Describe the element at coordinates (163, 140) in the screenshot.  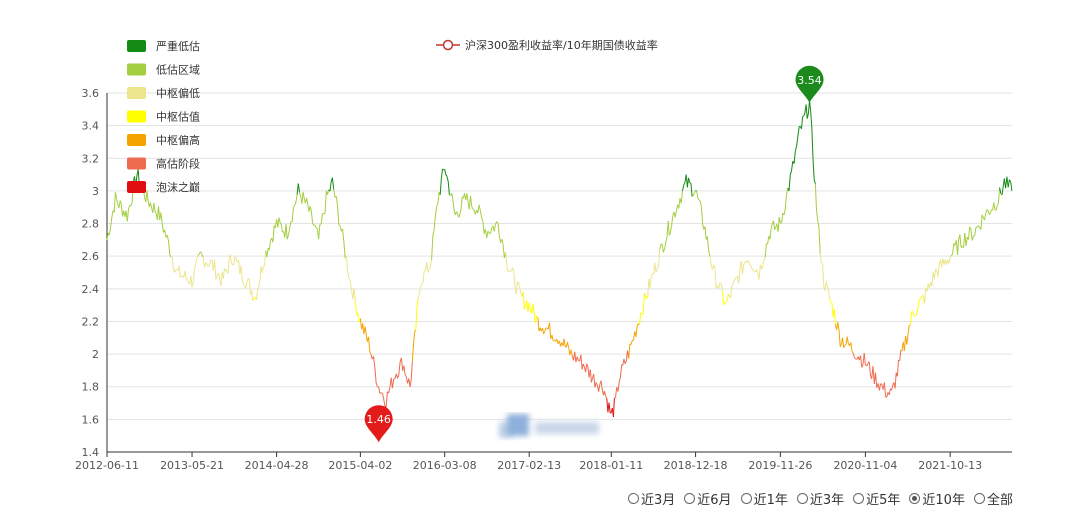
I see `legend-item: 中枢偏高` at that location.